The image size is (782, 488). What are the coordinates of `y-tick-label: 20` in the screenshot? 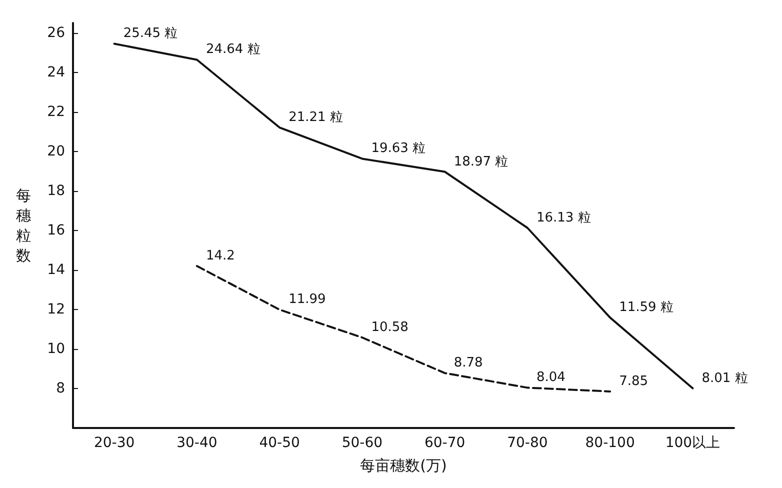 It's located at (56, 151).